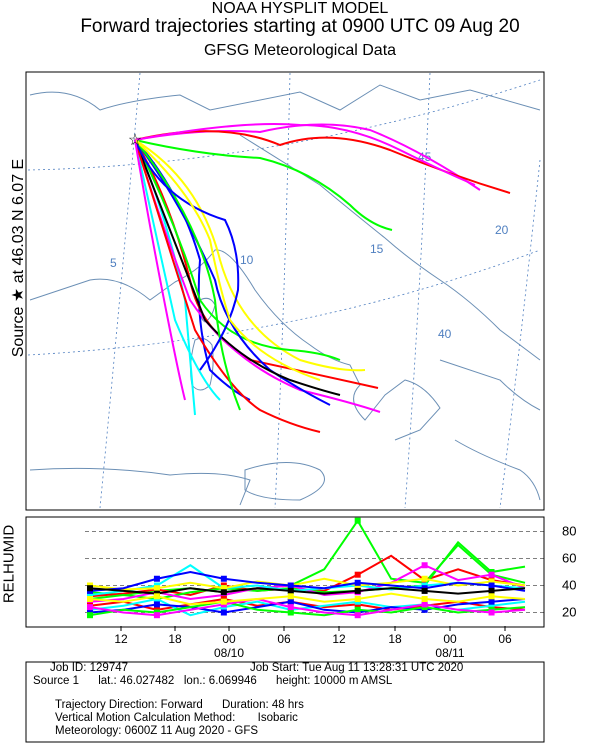  I want to click on rh-y-tick-label: 80, so click(569, 531).